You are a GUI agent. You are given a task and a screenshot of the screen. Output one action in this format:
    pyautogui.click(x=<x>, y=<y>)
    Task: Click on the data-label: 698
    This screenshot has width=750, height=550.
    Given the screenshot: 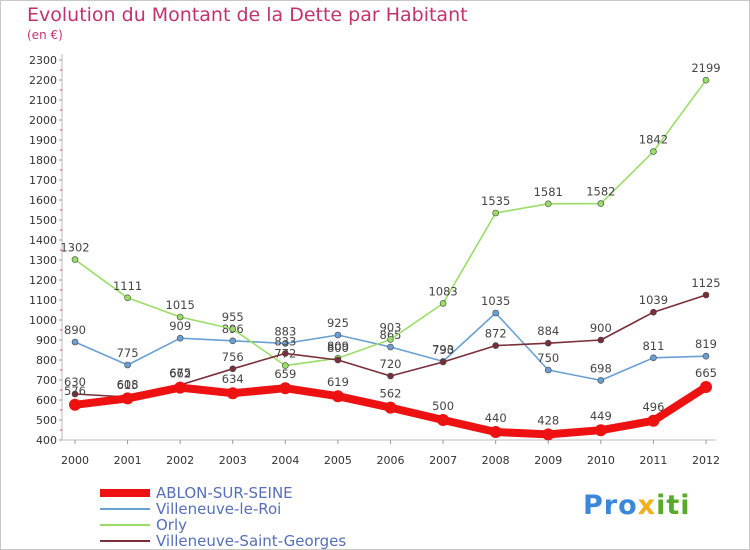 What is the action you would take?
    pyautogui.click(x=601, y=368)
    